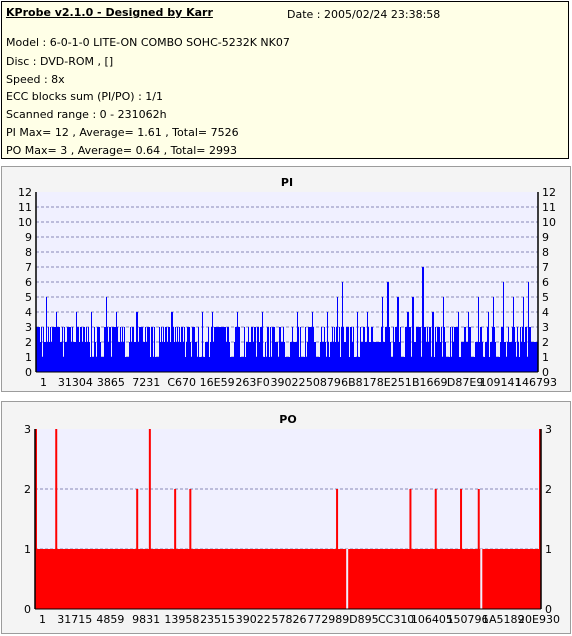  I want to click on y-tick-label-right: 0, so click(545, 372).